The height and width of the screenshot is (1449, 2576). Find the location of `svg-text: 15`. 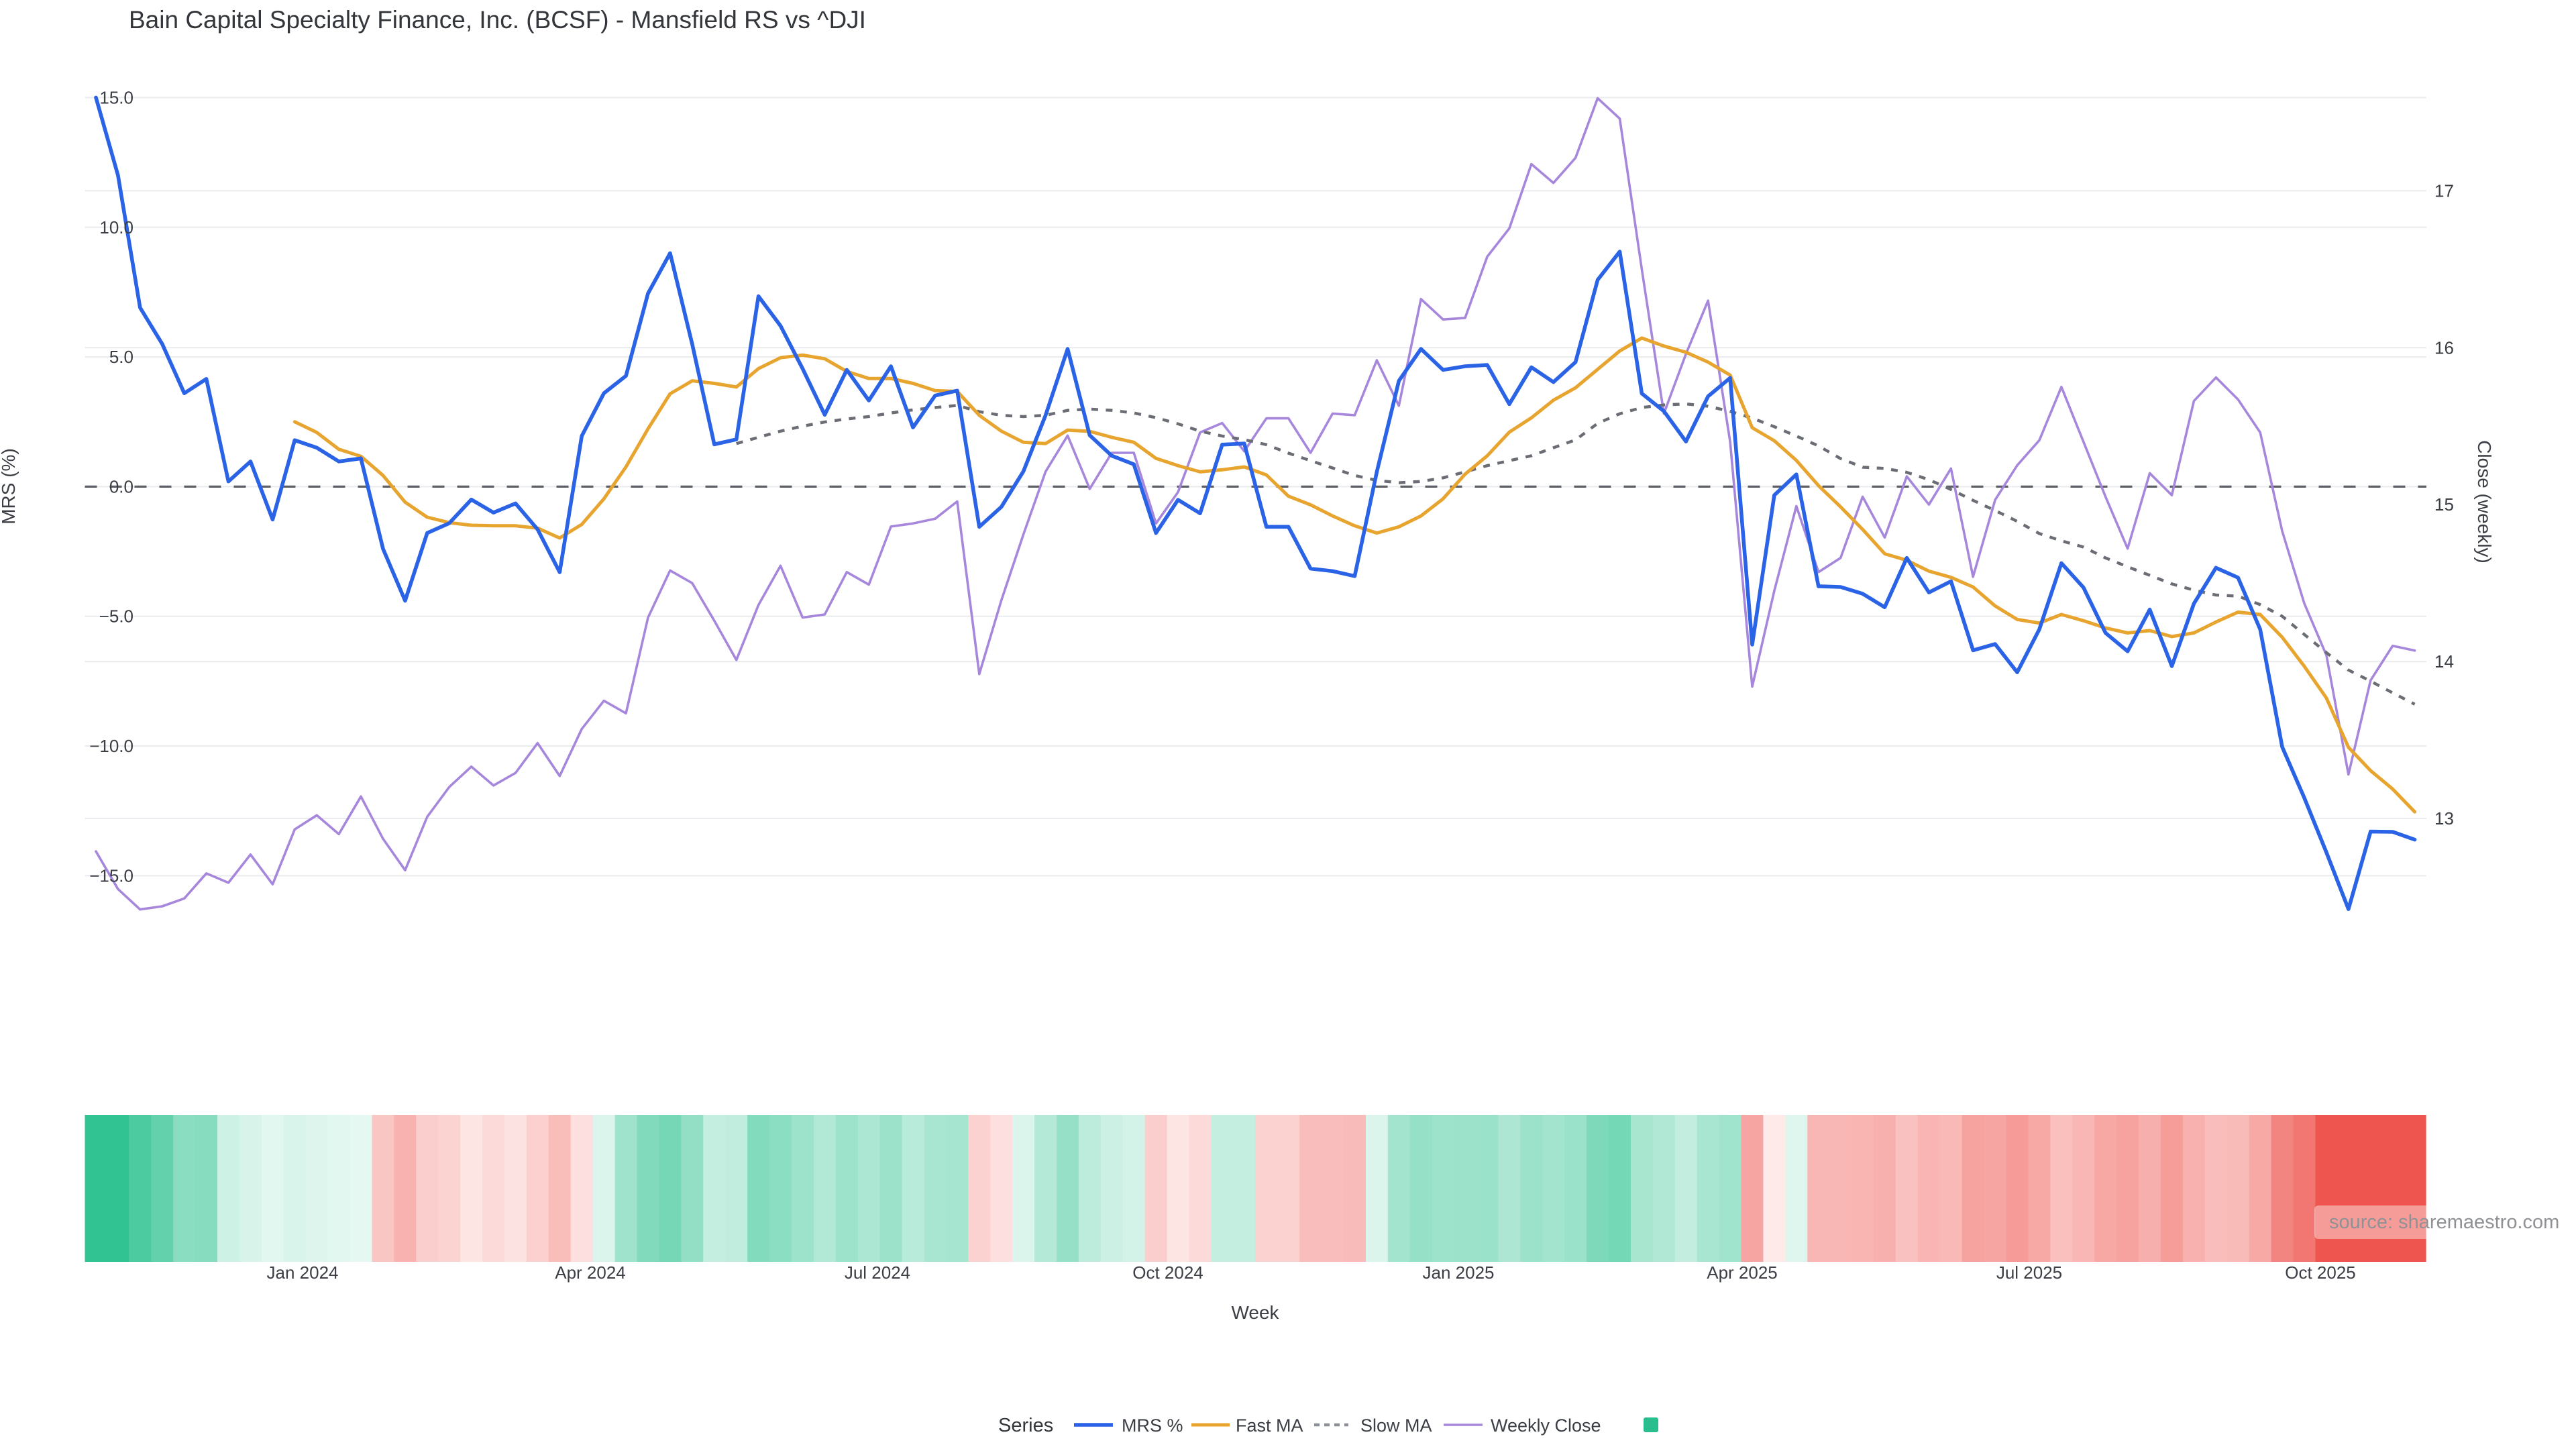

svg-text: 15 is located at coordinates (2444, 504).